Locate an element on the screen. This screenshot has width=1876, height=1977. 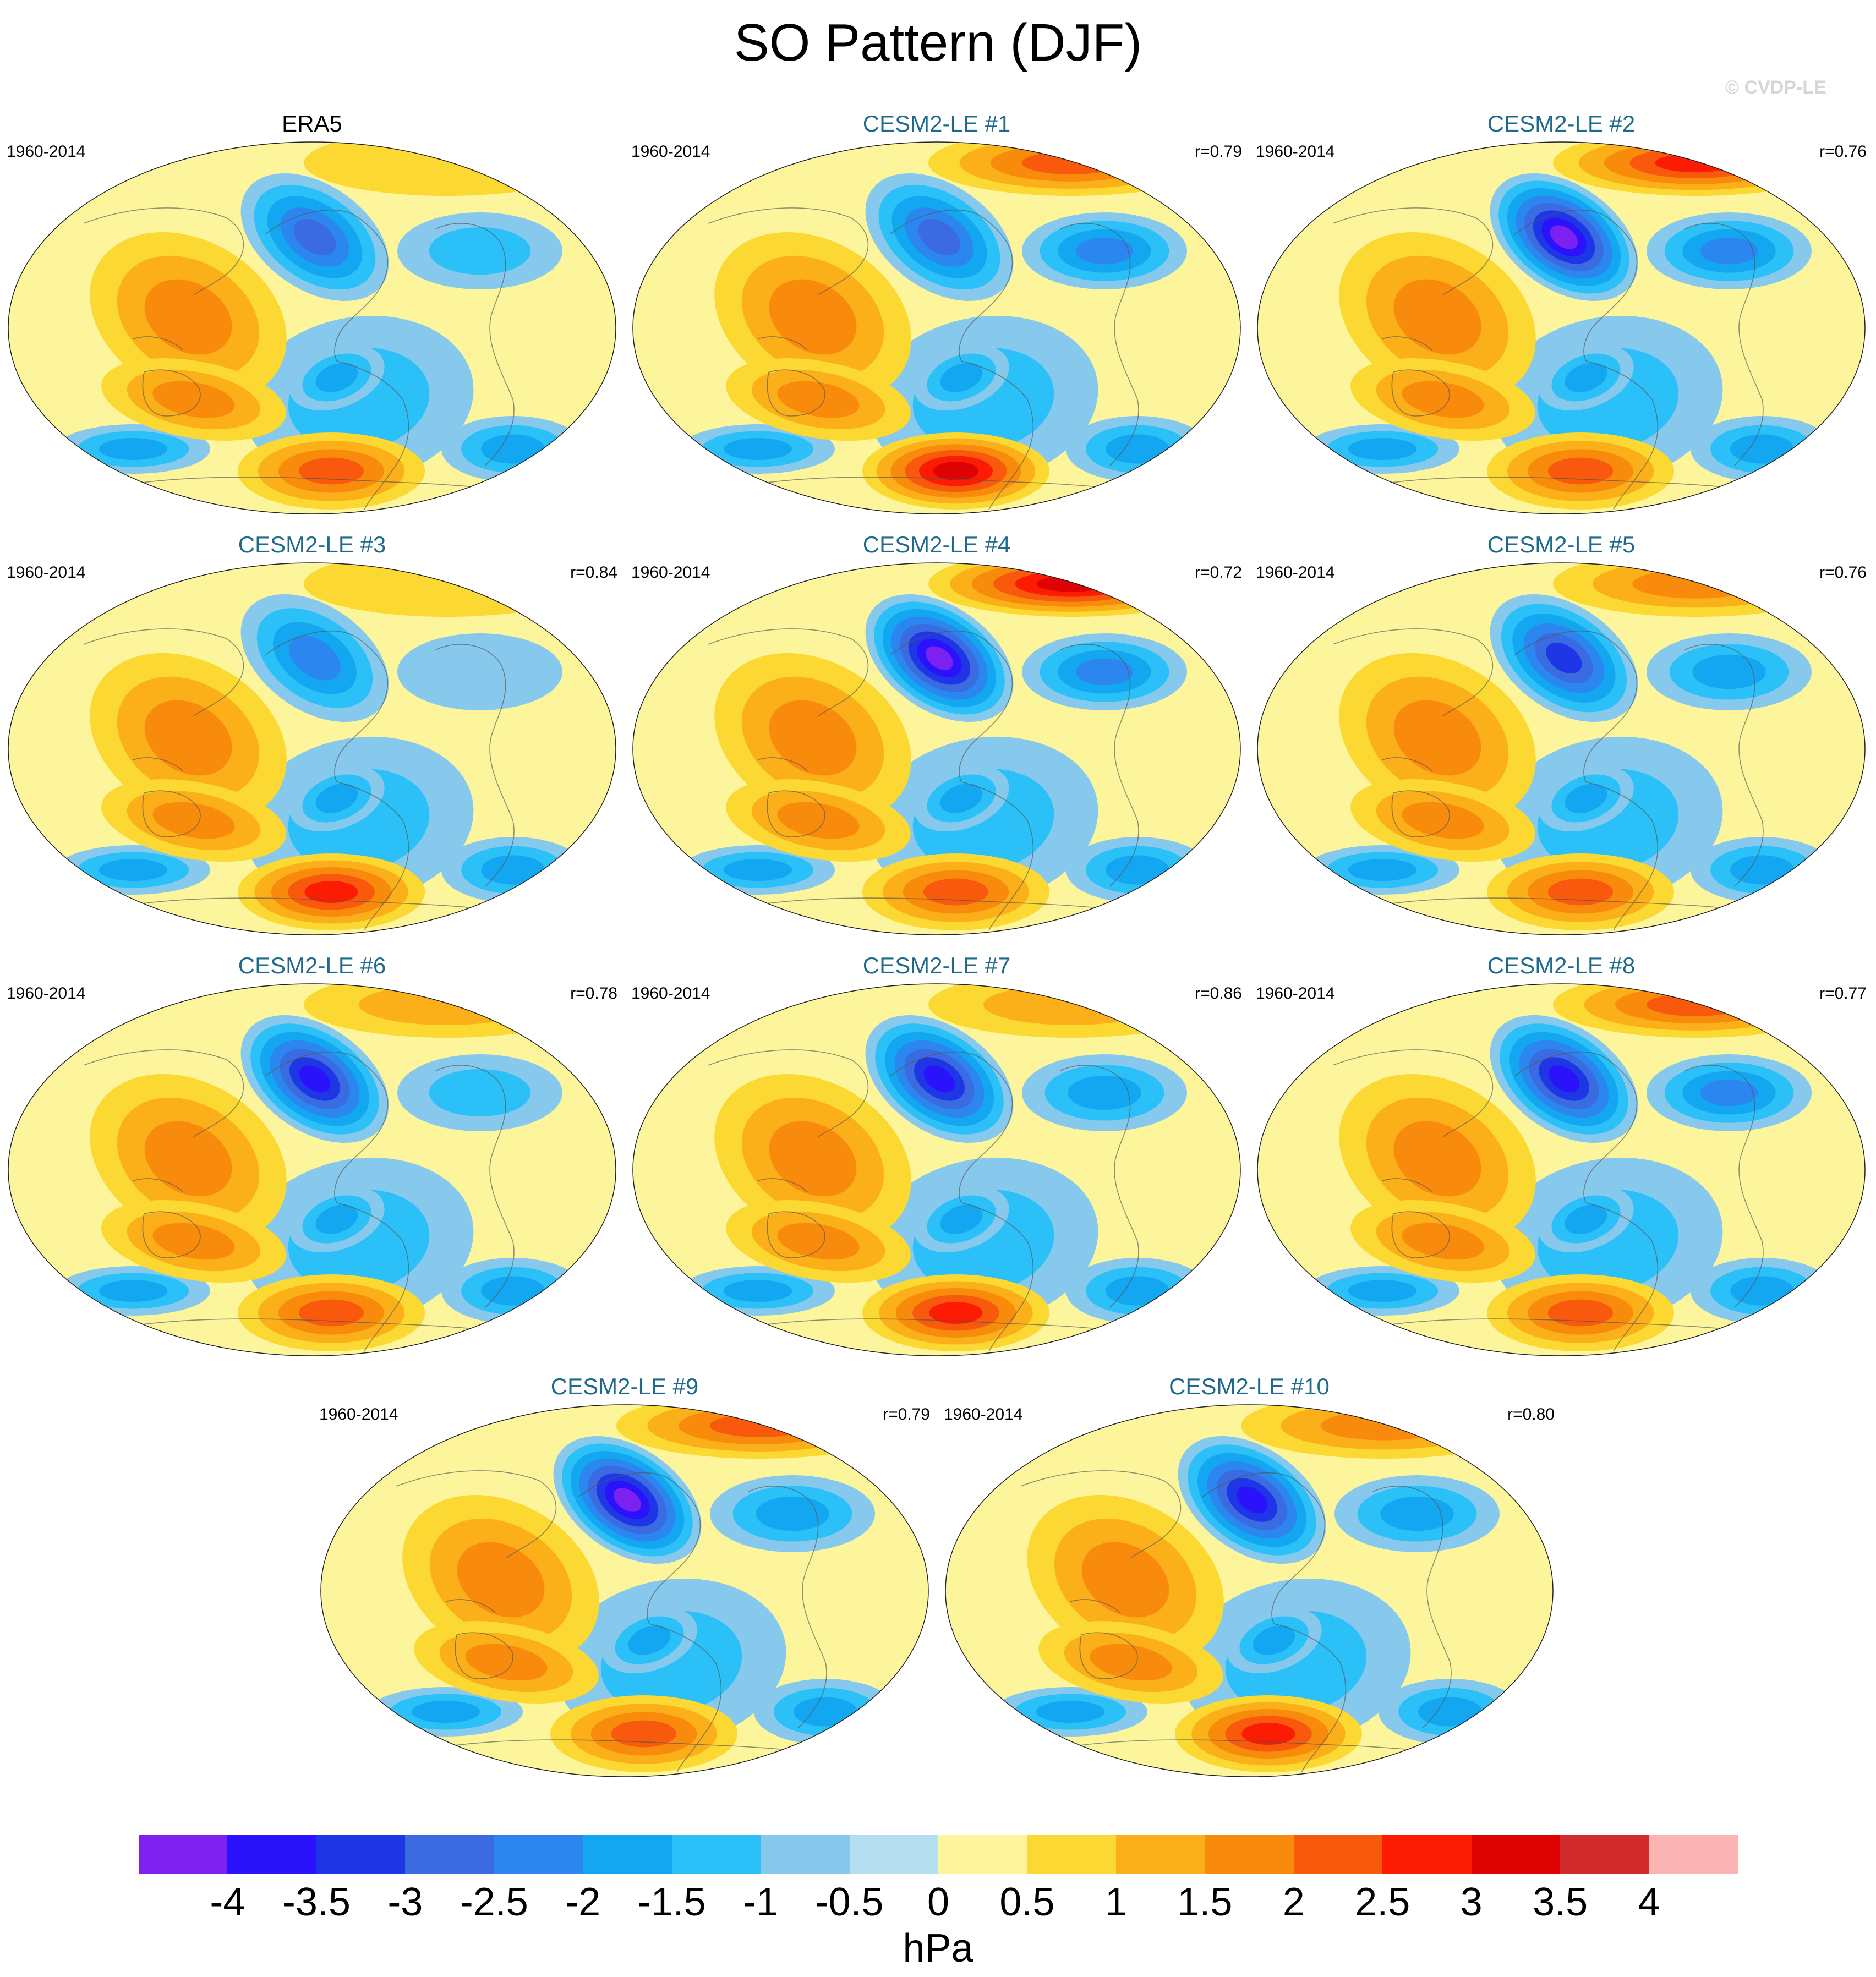
colorbar-tick-label: 4 is located at coordinates (1649, 1902).